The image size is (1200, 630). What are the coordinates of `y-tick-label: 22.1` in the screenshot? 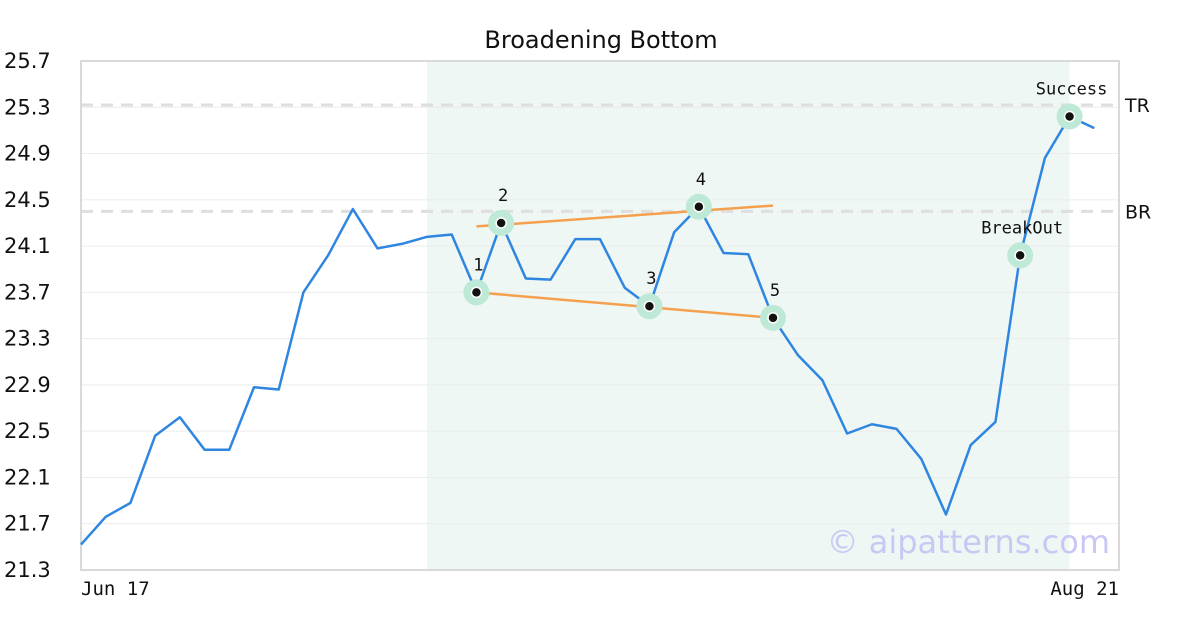 It's located at (27, 477).